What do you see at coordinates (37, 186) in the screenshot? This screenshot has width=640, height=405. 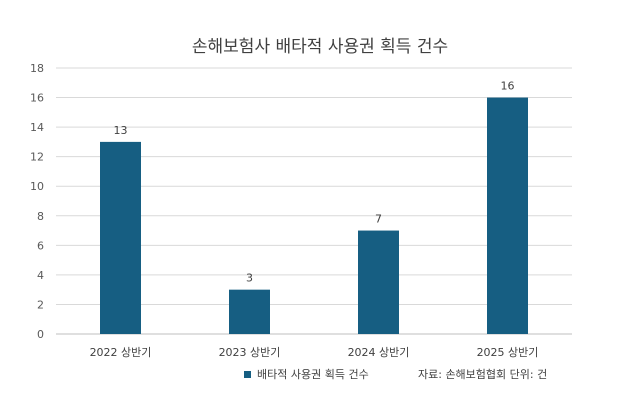 I see `y-tick-label: 10` at bounding box center [37, 186].